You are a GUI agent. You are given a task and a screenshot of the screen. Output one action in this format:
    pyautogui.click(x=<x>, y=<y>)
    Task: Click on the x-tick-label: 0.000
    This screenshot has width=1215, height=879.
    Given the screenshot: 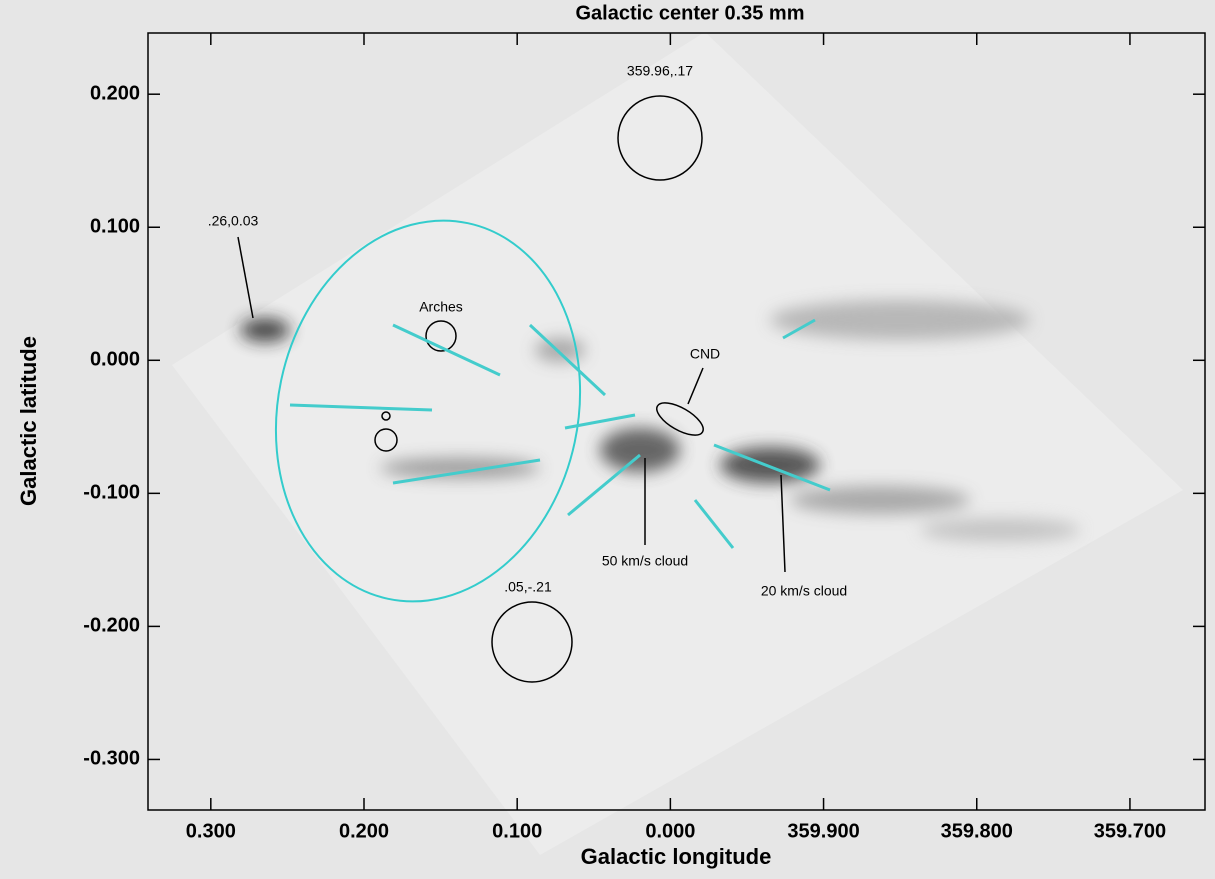 What is the action you would take?
    pyautogui.click(x=670, y=831)
    